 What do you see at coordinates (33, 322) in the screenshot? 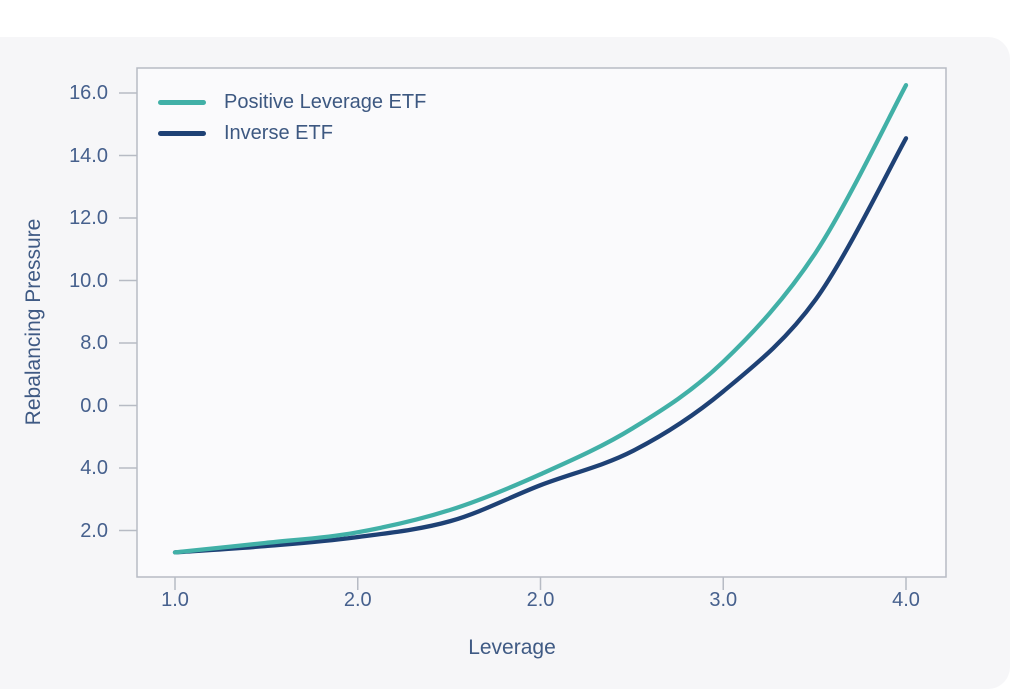
I see `y-axis-title: Rebalancing Pressure` at bounding box center [33, 322].